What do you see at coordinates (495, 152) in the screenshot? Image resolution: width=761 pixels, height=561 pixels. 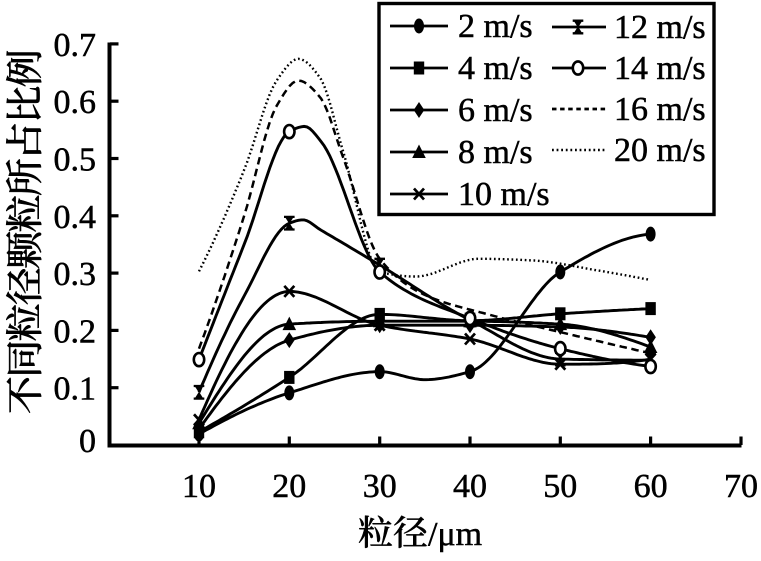 I see `svg-text: 8 m/s` at bounding box center [495, 152].